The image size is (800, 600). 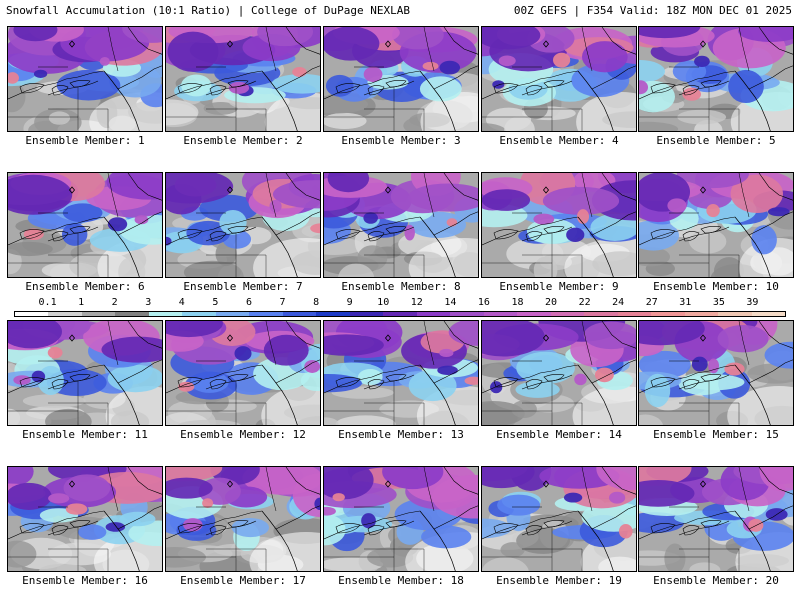 I want to click on colorbar-tick-label: 6, so click(x=248, y=302).